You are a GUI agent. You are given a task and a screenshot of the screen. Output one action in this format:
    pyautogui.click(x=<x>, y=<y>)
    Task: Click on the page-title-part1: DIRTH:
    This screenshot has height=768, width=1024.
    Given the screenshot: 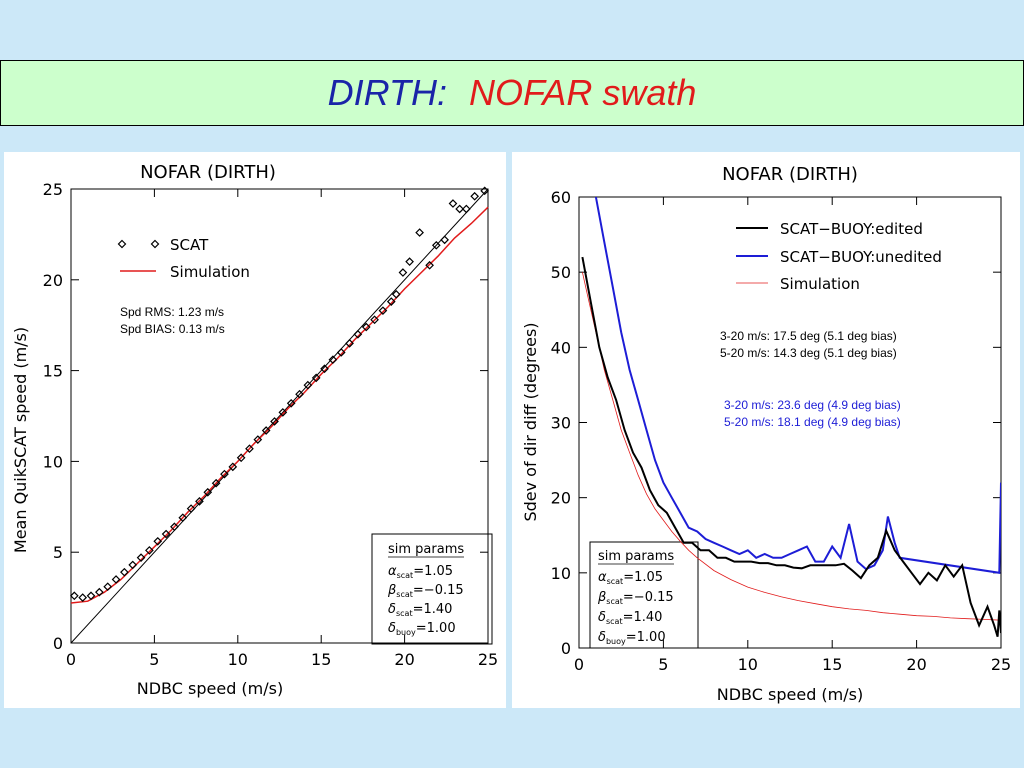 What is the action you would take?
    pyautogui.click(x=387, y=92)
    